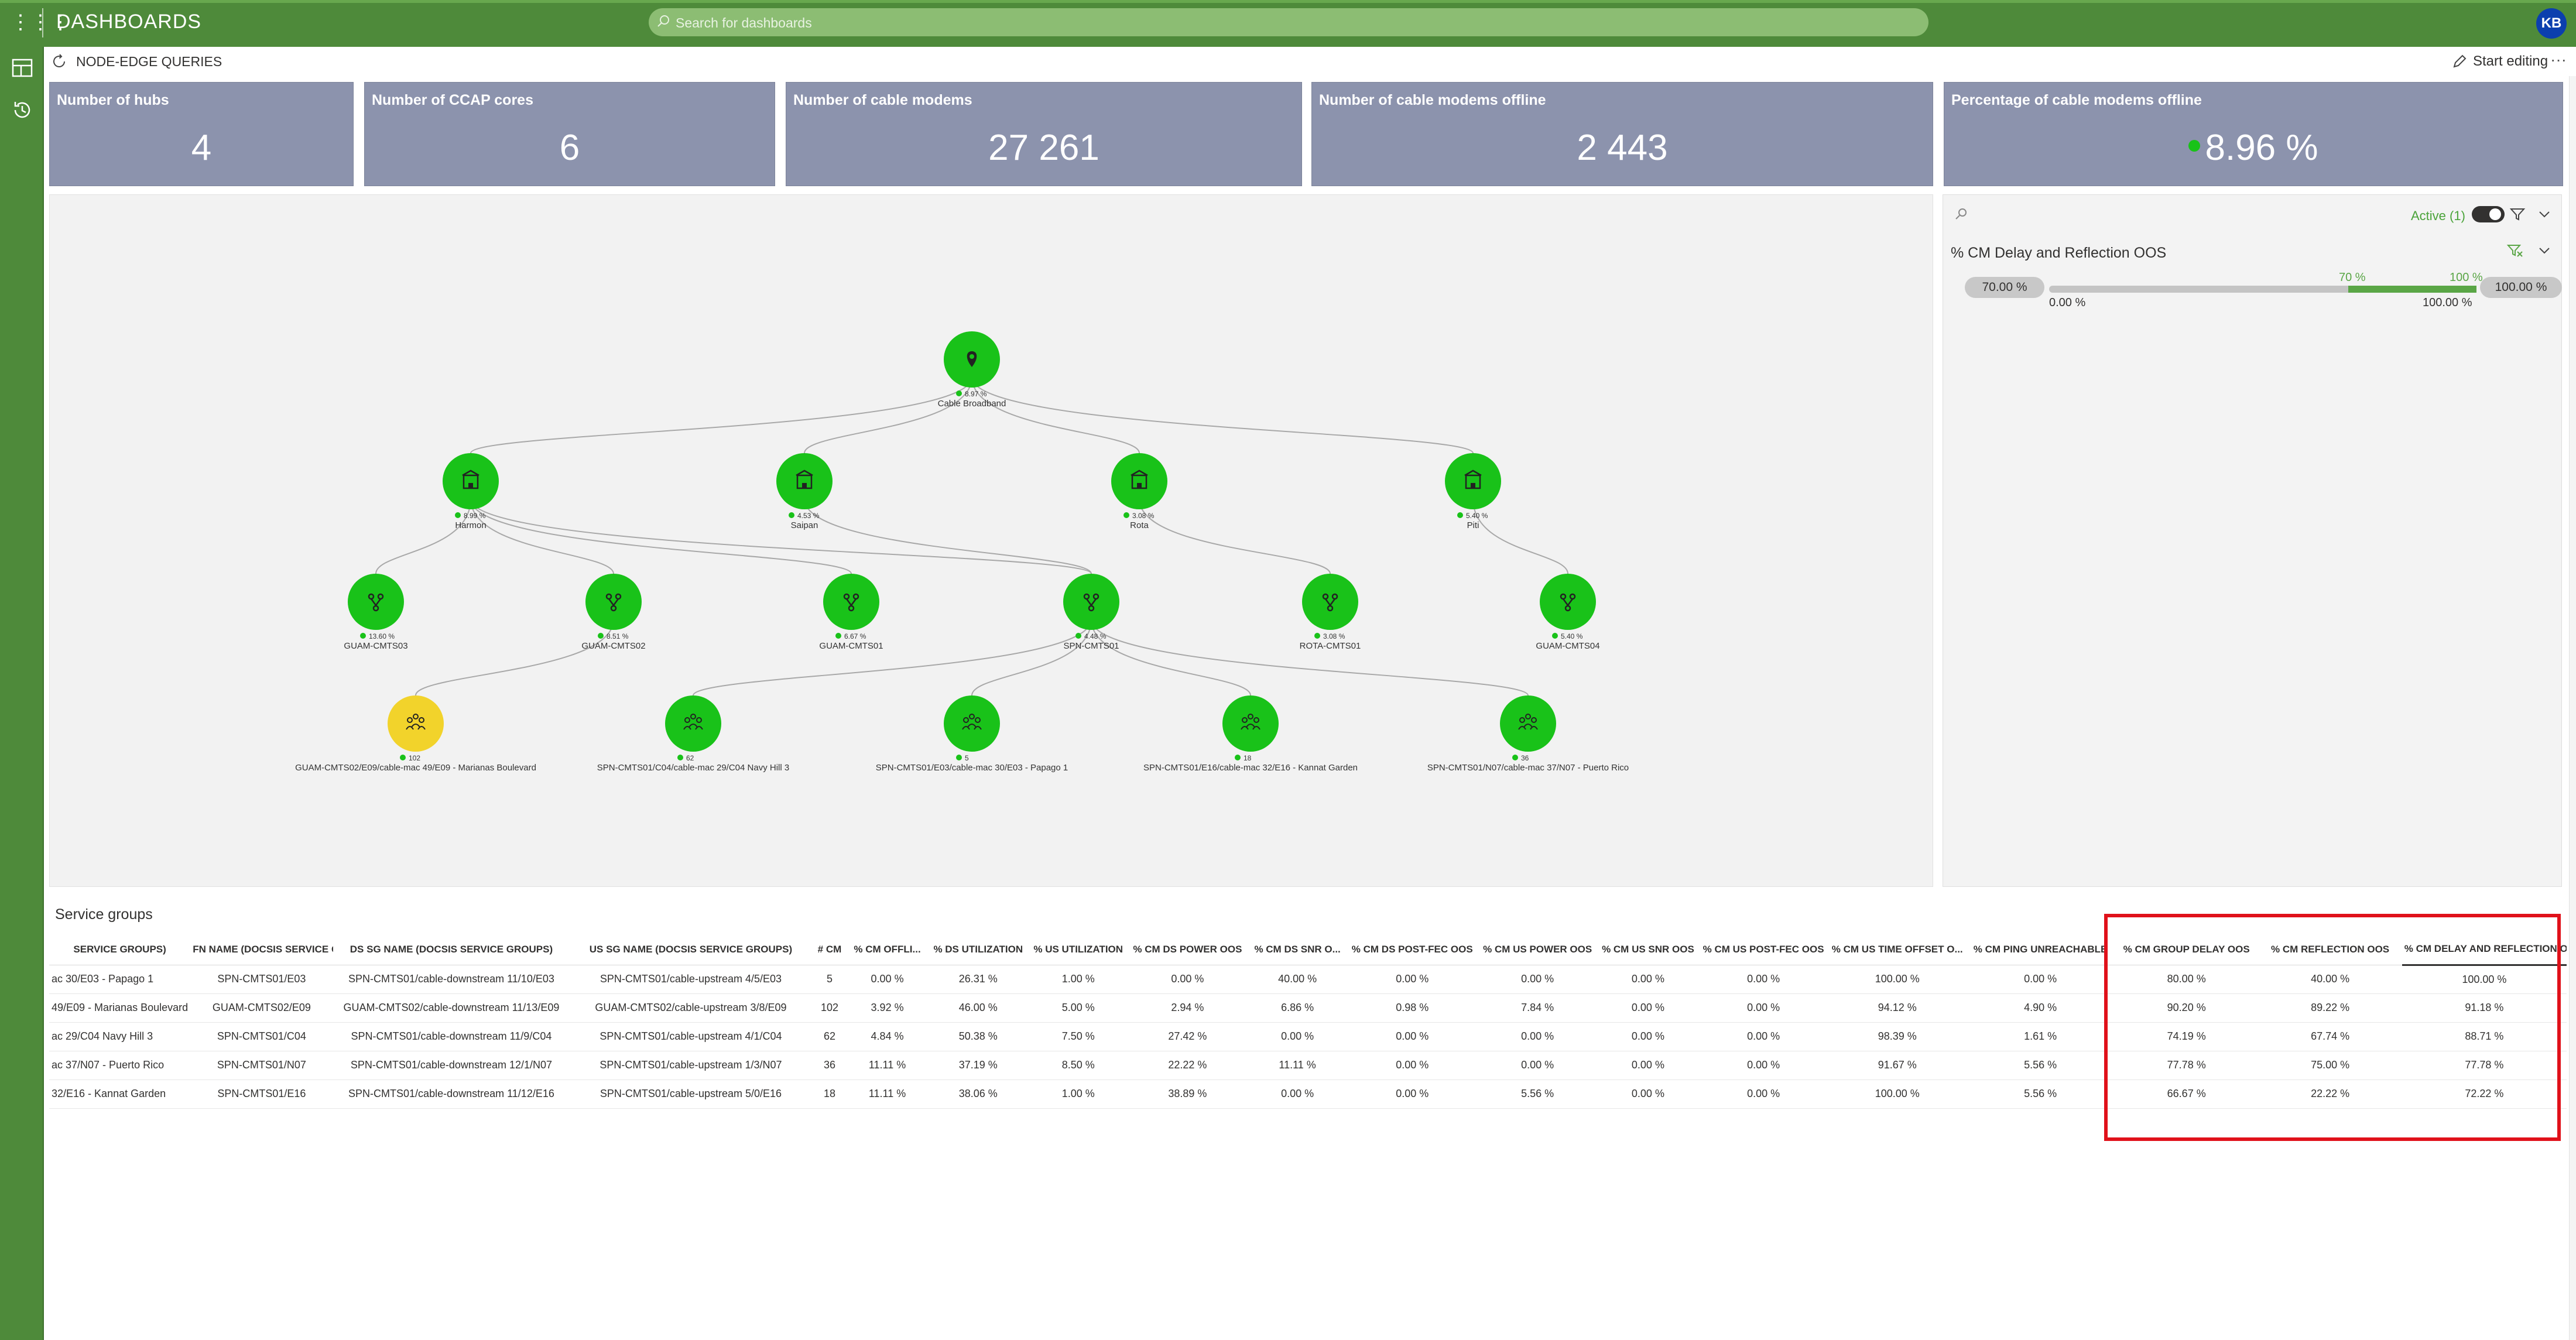  Describe the element at coordinates (978, 950) in the screenshot. I see `column-header: % DS UTILIZATION` at that location.